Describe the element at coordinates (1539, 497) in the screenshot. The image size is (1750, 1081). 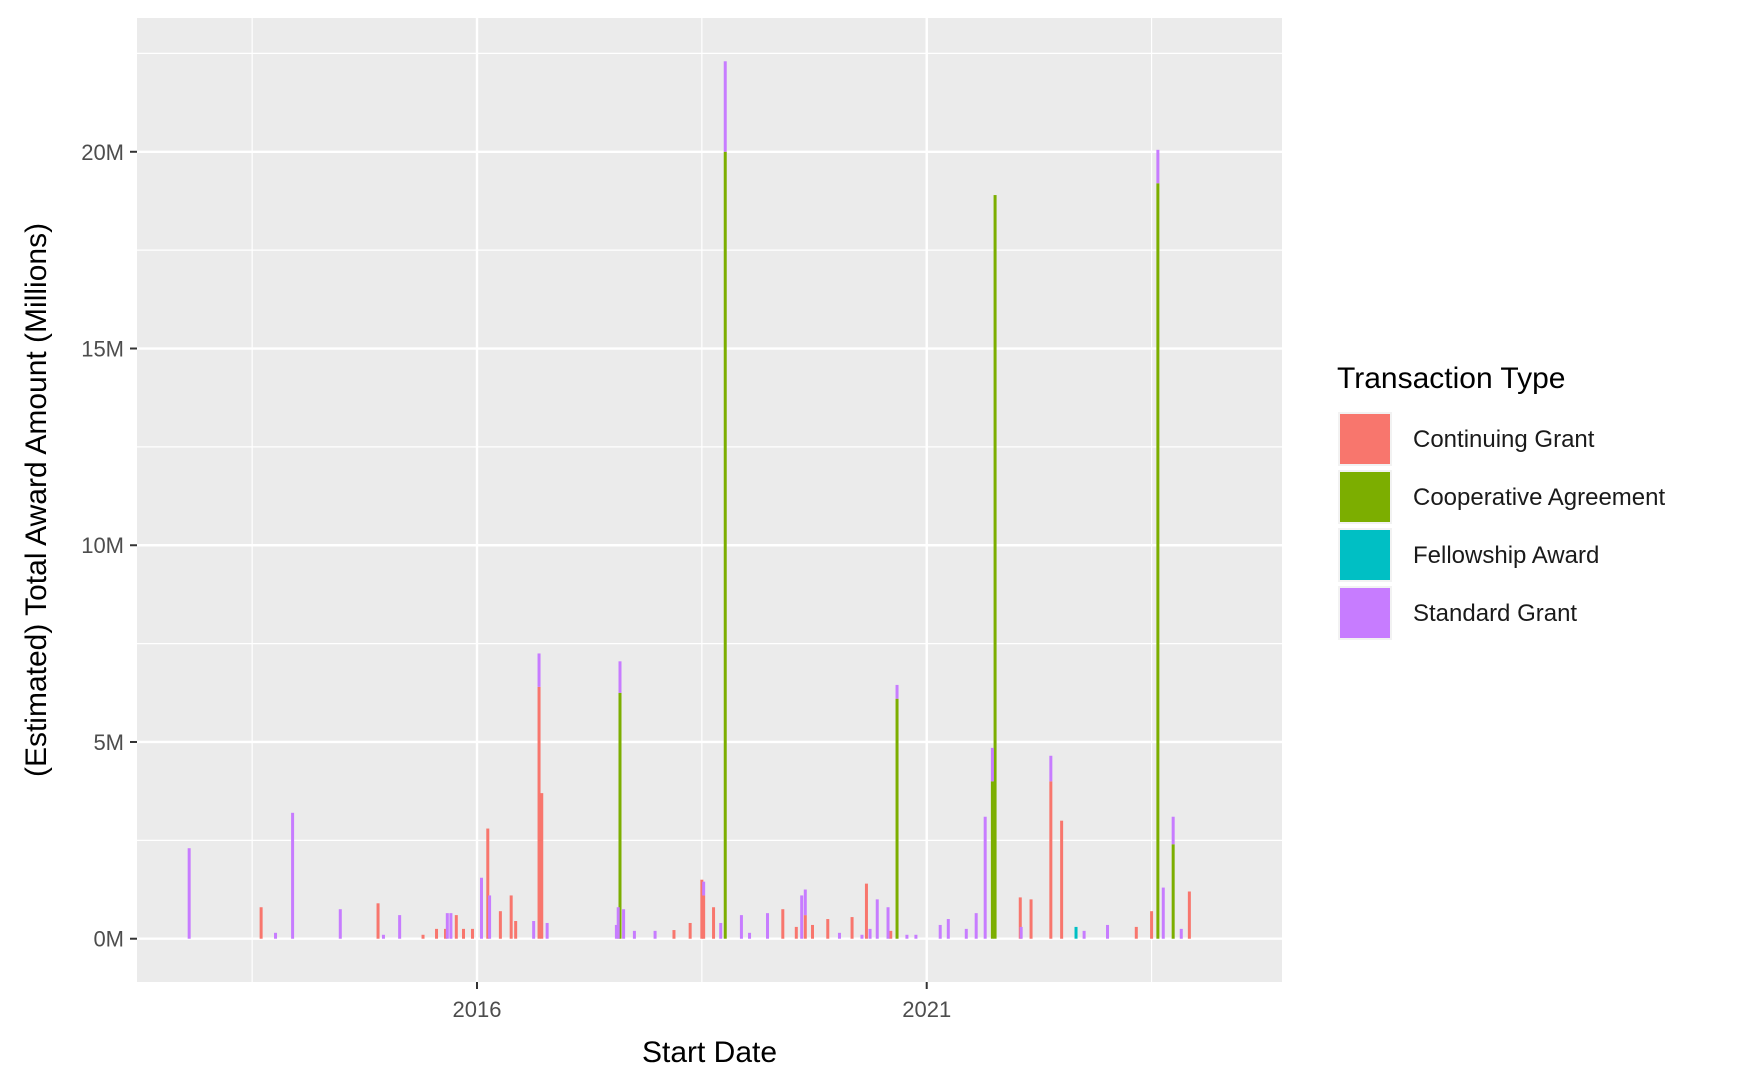
I see `legend-label: Cooperative Agreement` at that location.